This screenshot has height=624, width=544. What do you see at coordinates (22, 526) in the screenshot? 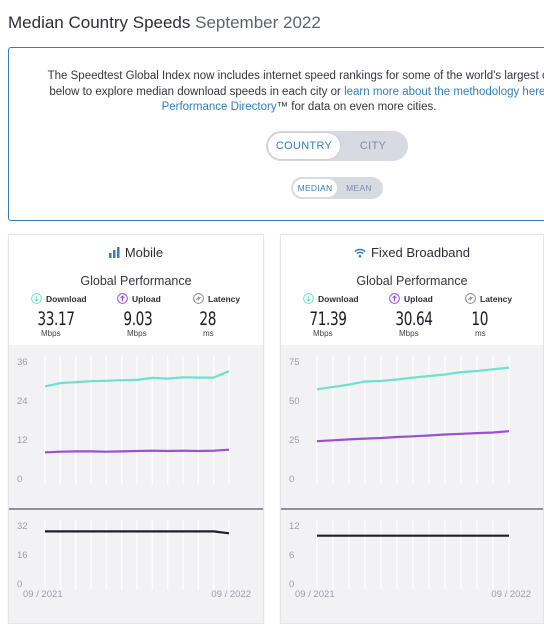
I see `y-tick-label: 32` at bounding box center [22, 526].